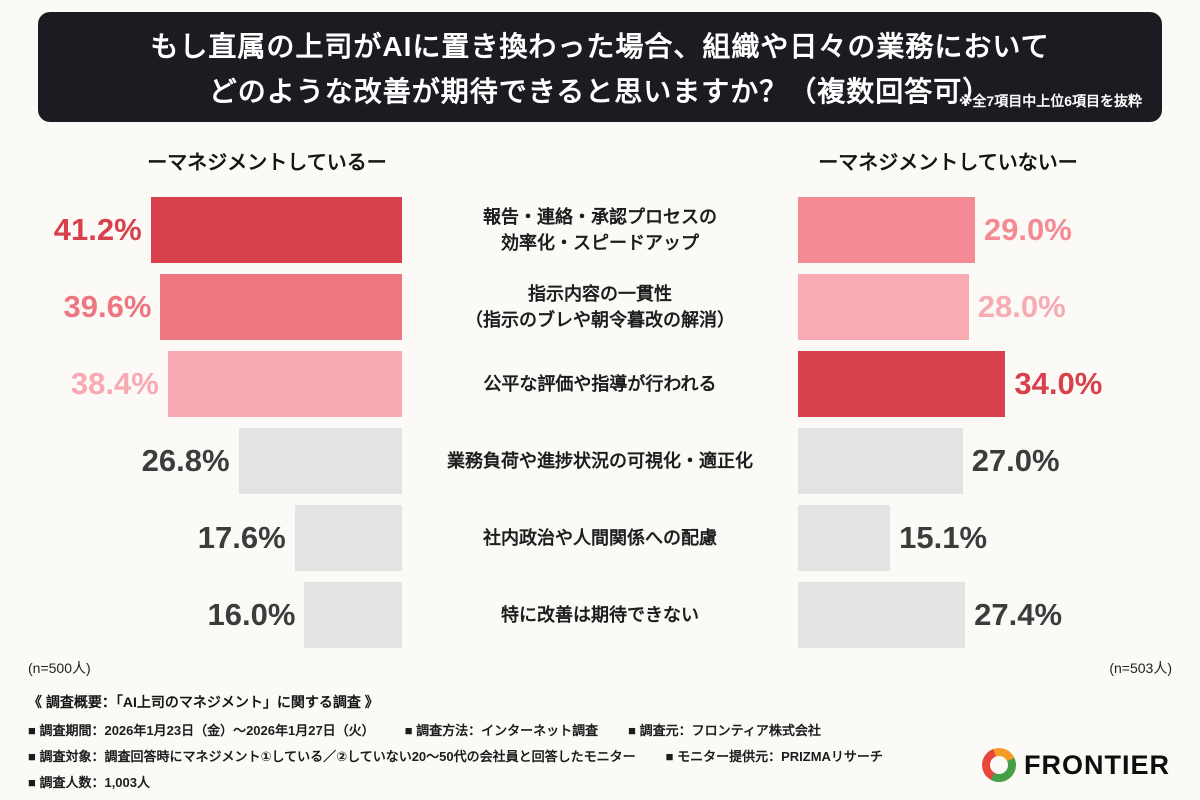 The width and height of the screenshot is (1200, 800). What do you see at coordinates (724, 730) in the screenshot?
I see `summary-item-source: ■ 調査元：フロンティア株式会社` at bounding box center [724, 730].